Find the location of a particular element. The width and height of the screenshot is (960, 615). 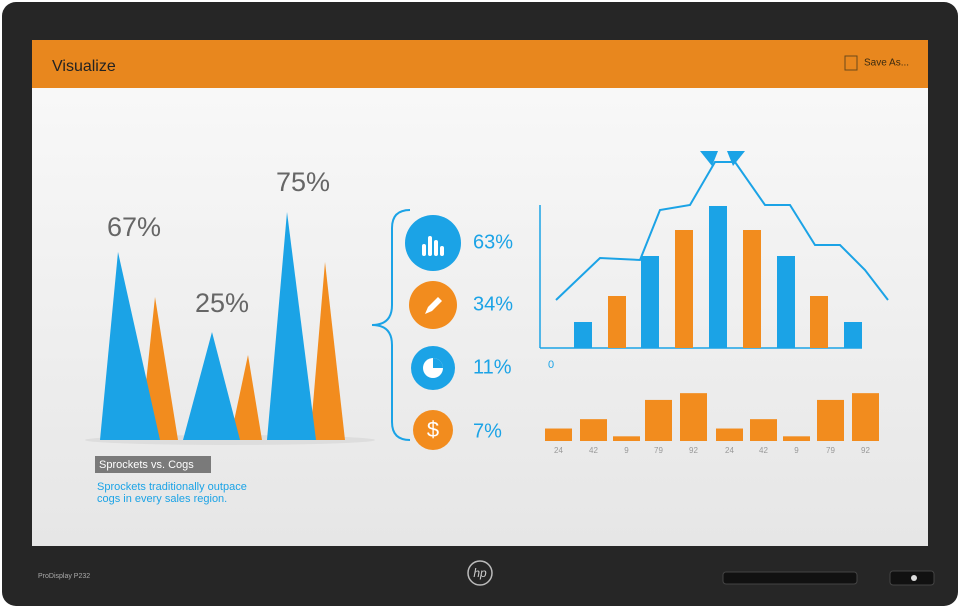

stat-value: 34% is located at coordinates (493, 304).